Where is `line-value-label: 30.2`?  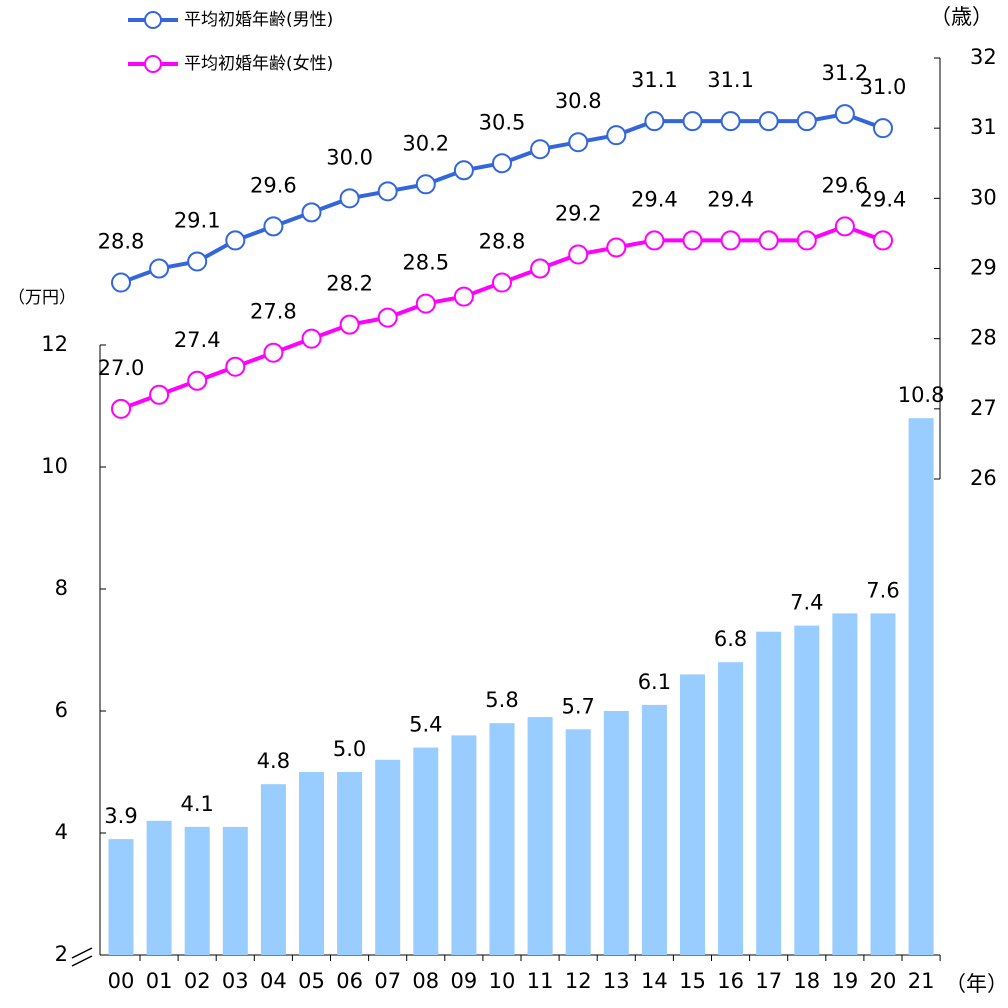
line-value-label: 30.2 is located at coordinates (425, 143).